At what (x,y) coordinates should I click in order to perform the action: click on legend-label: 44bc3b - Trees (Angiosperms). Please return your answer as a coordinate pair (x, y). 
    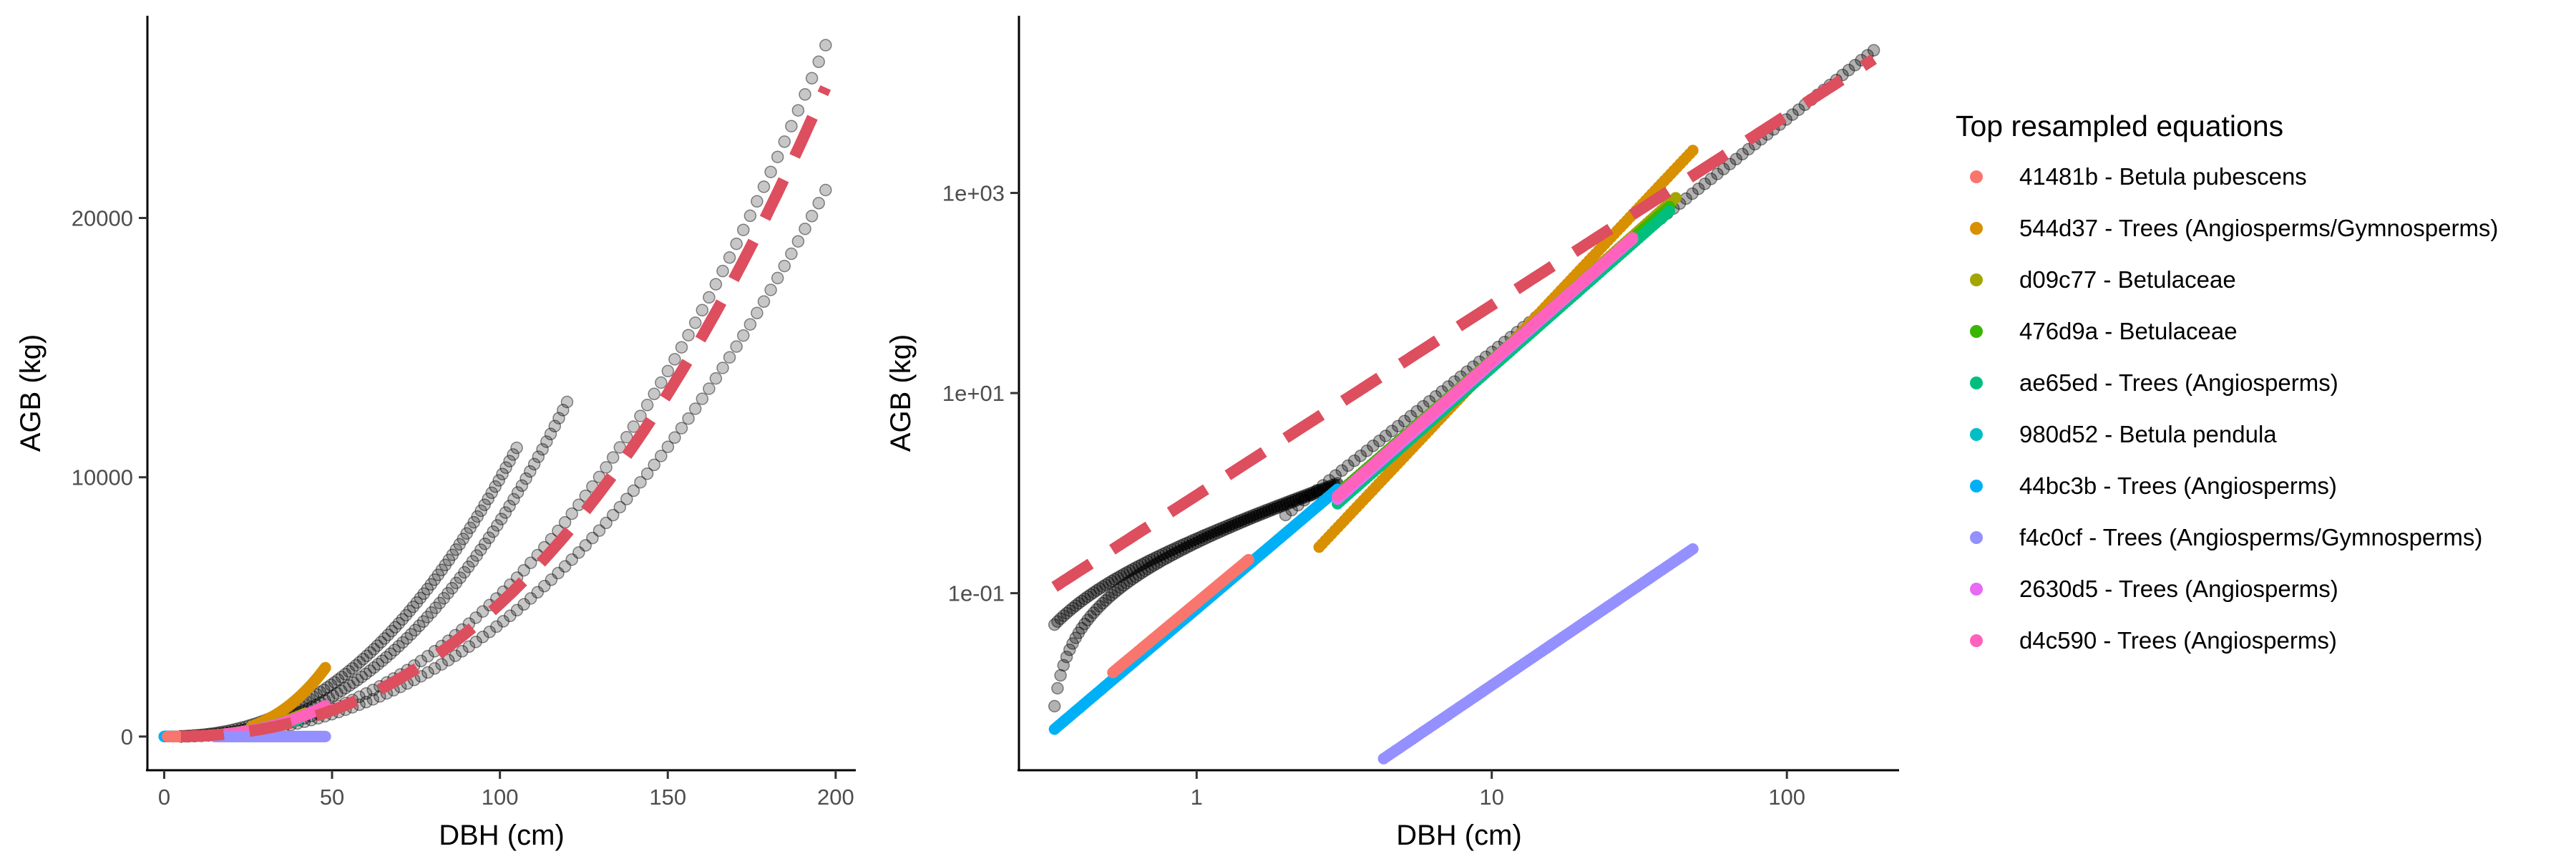
    Looking at the image, I should click on (2178, 485).